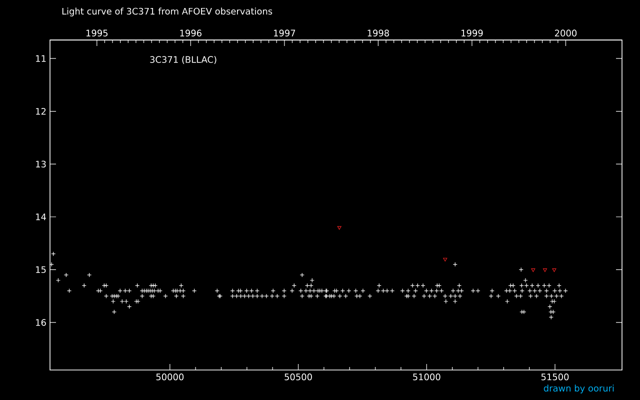  I want to click on x-tick-label: 51500, so click(555, 377).